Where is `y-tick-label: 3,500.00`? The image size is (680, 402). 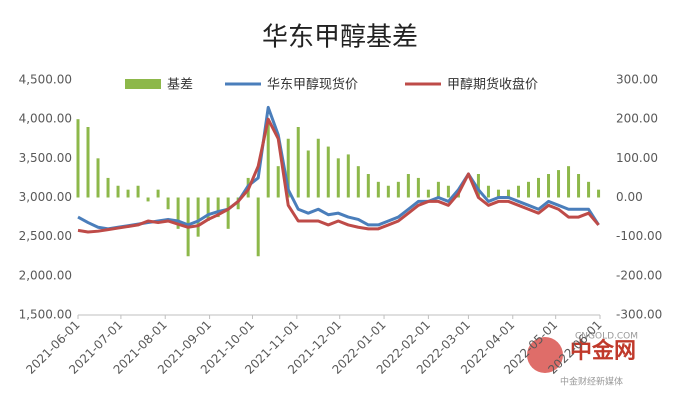
y-tick-label: 3,500.00 is located at coordinates (45, 158).